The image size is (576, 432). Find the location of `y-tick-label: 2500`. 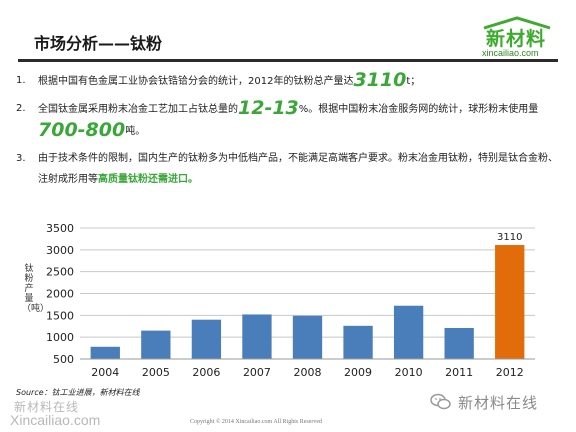

y-tick-label: 2500 is located at coordinates (60, 272).